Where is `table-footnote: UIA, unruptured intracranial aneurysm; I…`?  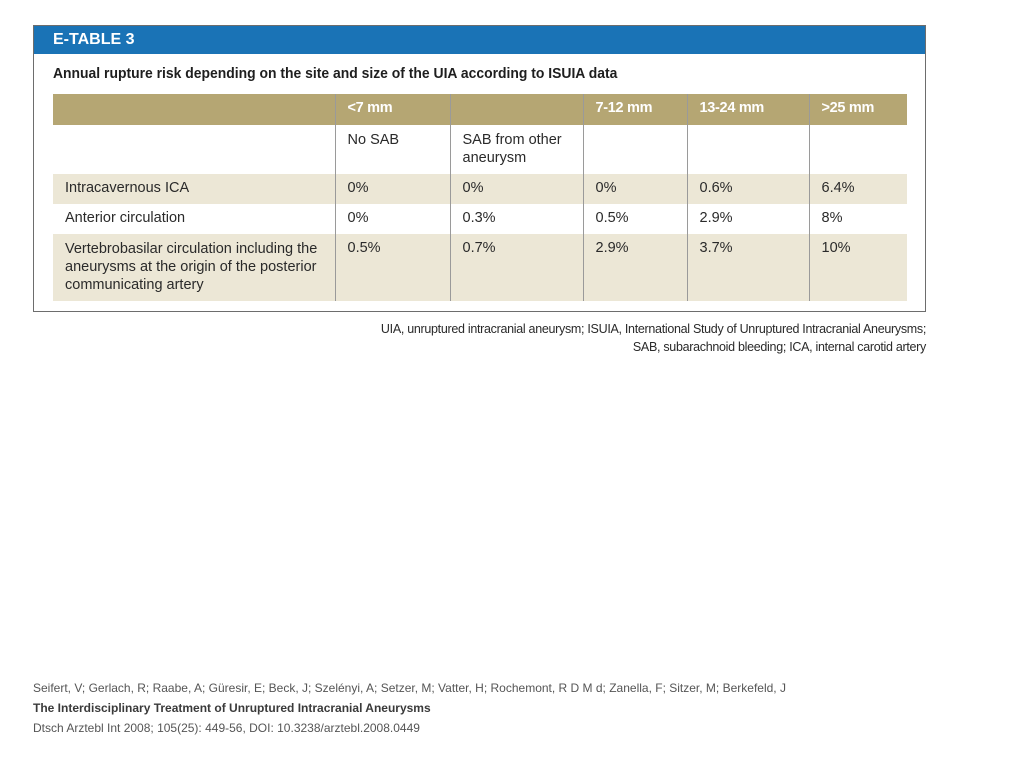 table-footnote: UIA, unruptured intracranial aneurysm; I… is located at coordinates (653, 338).